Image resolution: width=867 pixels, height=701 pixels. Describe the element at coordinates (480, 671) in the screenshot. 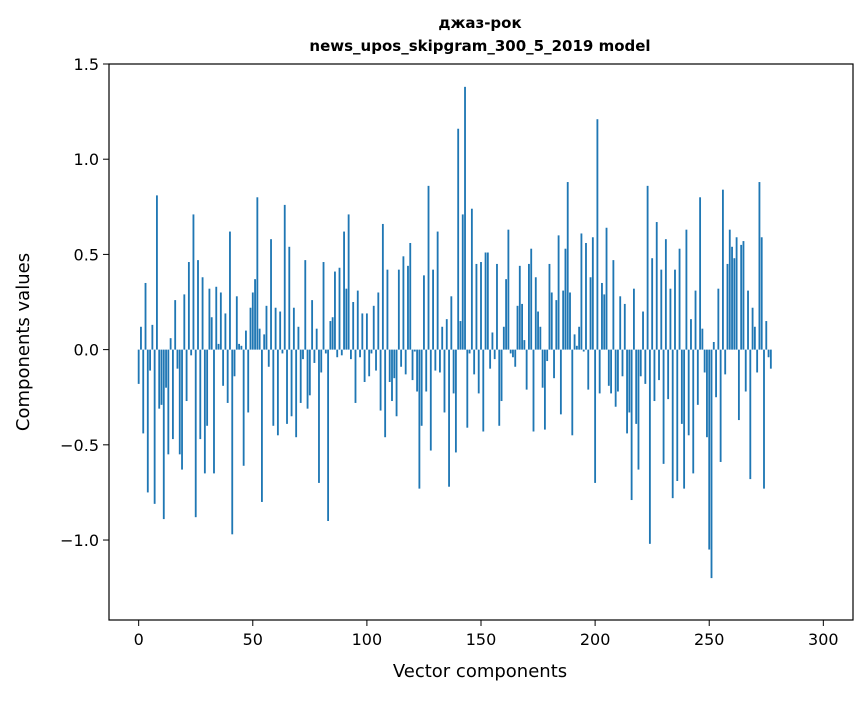

I see `x-axis-label: Vector components` at that location.